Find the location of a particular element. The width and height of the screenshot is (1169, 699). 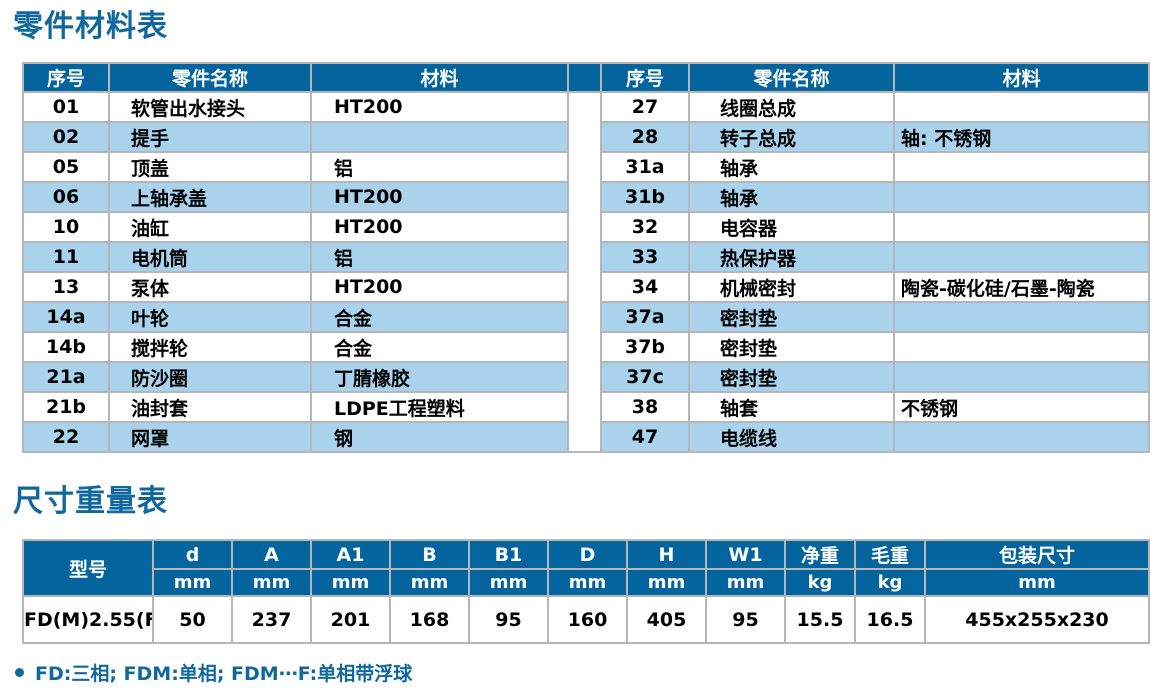

unit-net-weight: kg is located at coordinates (820, 582).